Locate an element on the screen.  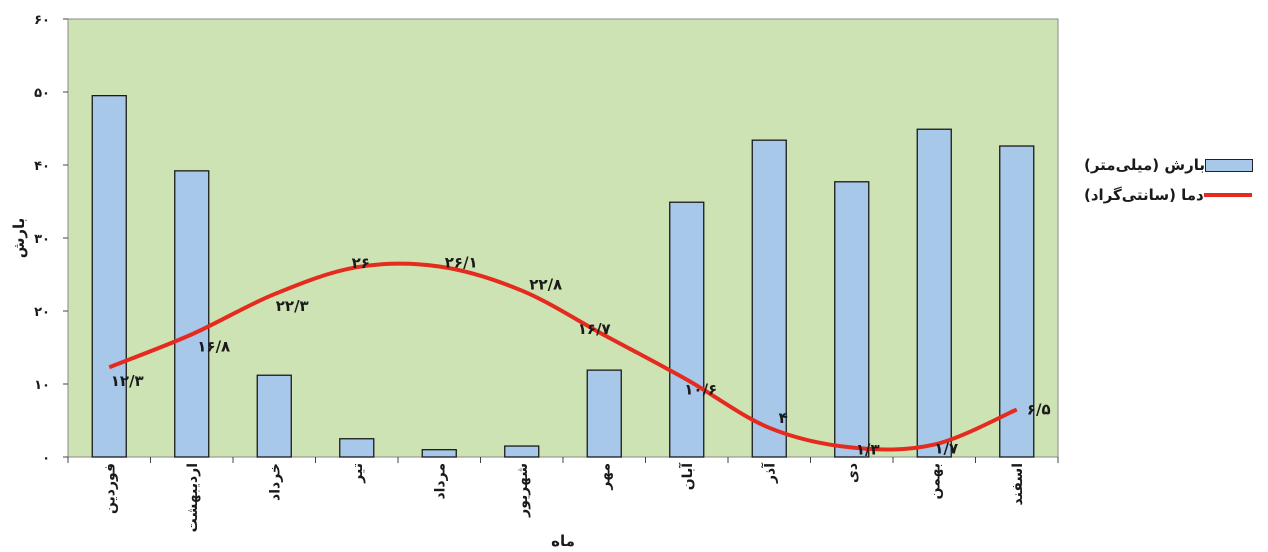
temperature-data-label: ۱۶/۷ is located at coordinates (594, 329).